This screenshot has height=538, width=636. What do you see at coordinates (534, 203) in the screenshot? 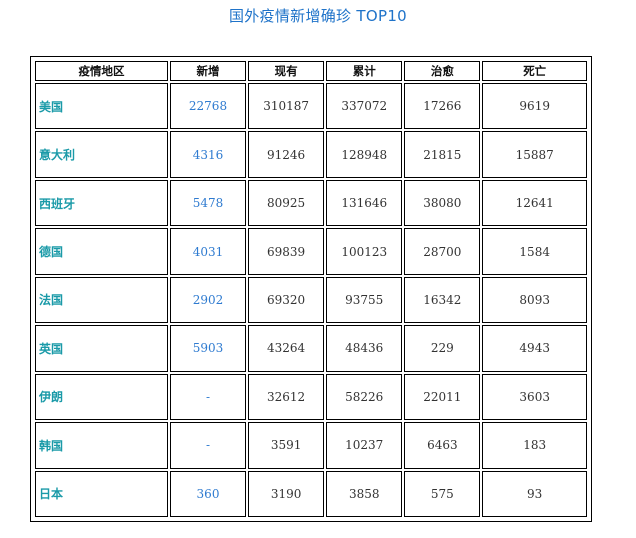
I see `deaths-cell: 12641` at bounding box center [534, 203].